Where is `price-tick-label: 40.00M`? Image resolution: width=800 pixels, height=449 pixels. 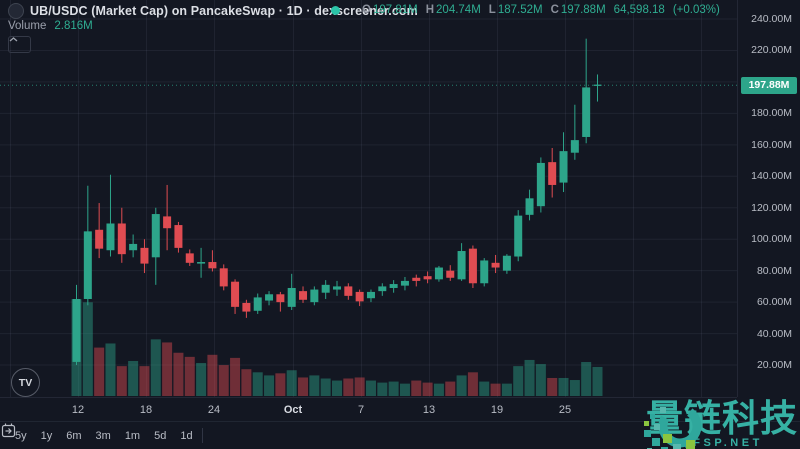 price-tick-label: 40.00M is located at coordinates (774, 333).